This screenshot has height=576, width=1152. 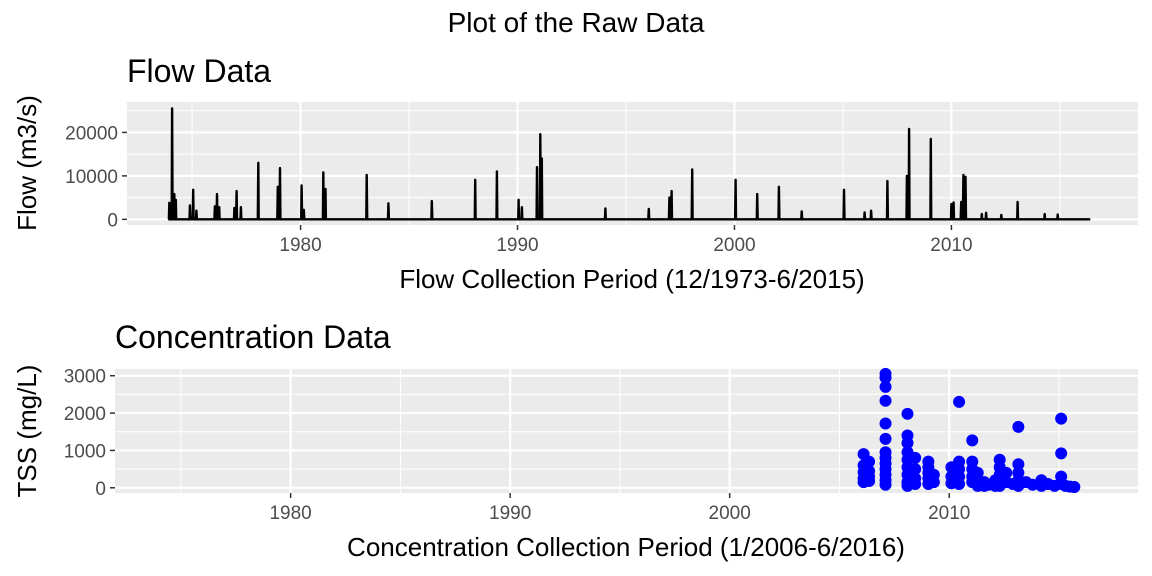 I want to click on concentration-y-tick-label: 0, so click(x=100, y=489).